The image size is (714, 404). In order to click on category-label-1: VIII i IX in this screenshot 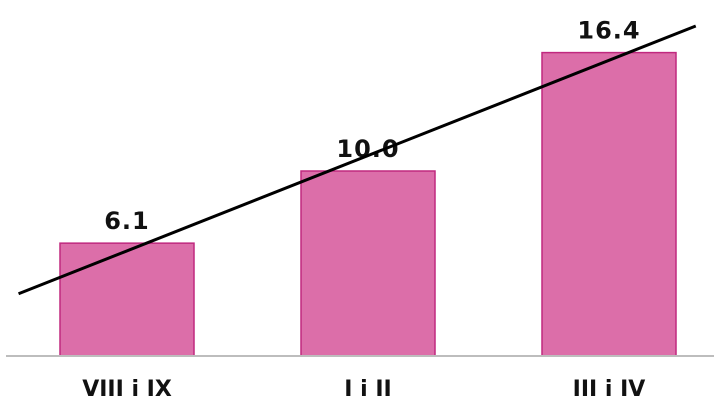, I will do `click(127, 389)`.